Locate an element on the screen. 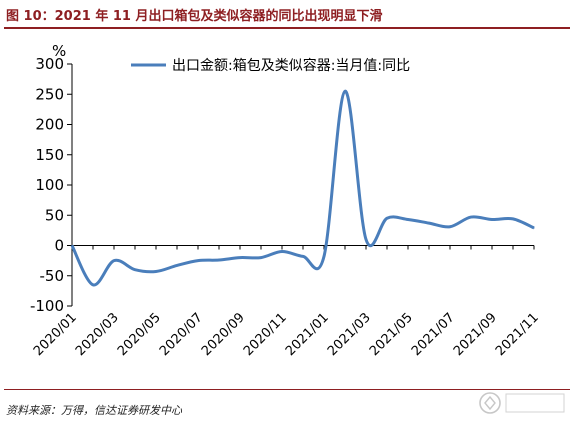  legend: 出口金额:箱包及类似容器:当月值:同比 is located at coordinates (270, 65).